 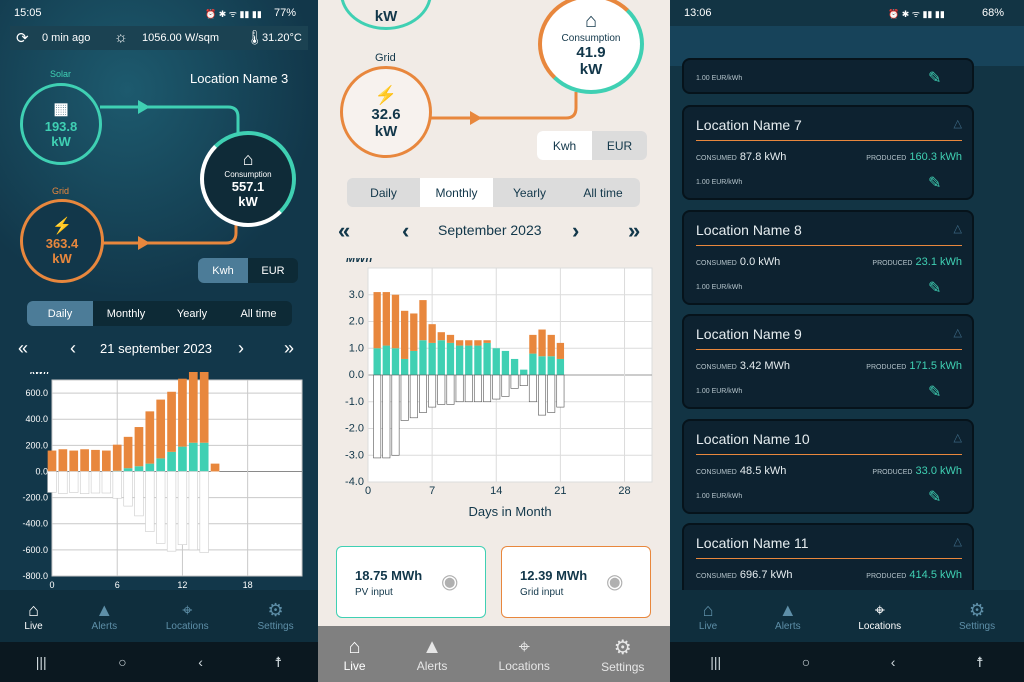 I want to click on refresh-icon: ⟳, so click(x=22, y=38).